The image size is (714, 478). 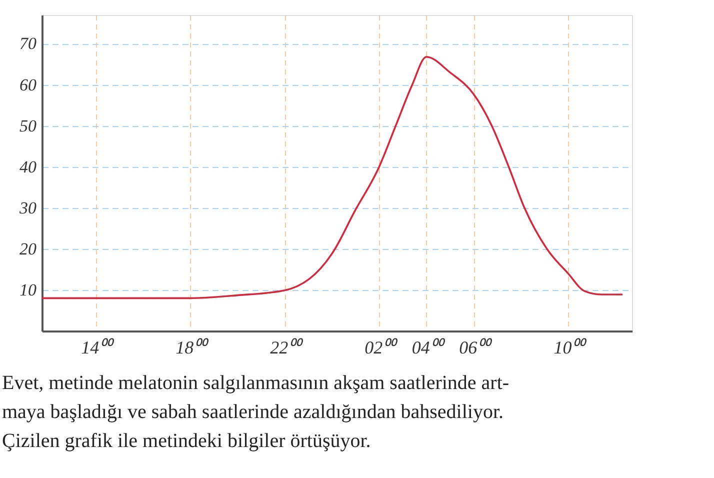 What do you see at coordinates (381, 348) in the screenshot?
I see `x-tick-label: 02⁰⁰` at bounding box center [381, 348].